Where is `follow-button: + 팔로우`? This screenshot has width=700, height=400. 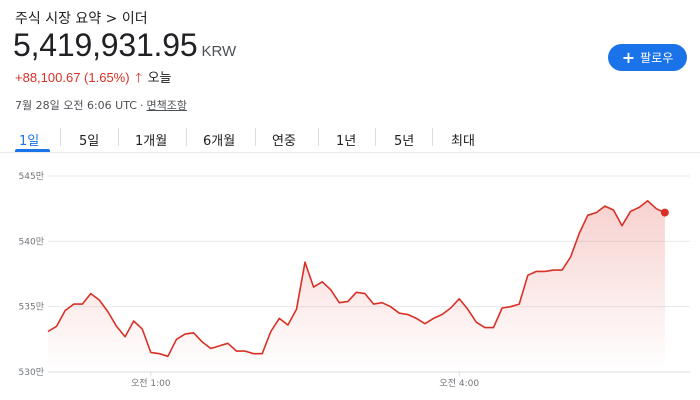
follow-button: + 팔로우 is located at coordinates (647, 57).